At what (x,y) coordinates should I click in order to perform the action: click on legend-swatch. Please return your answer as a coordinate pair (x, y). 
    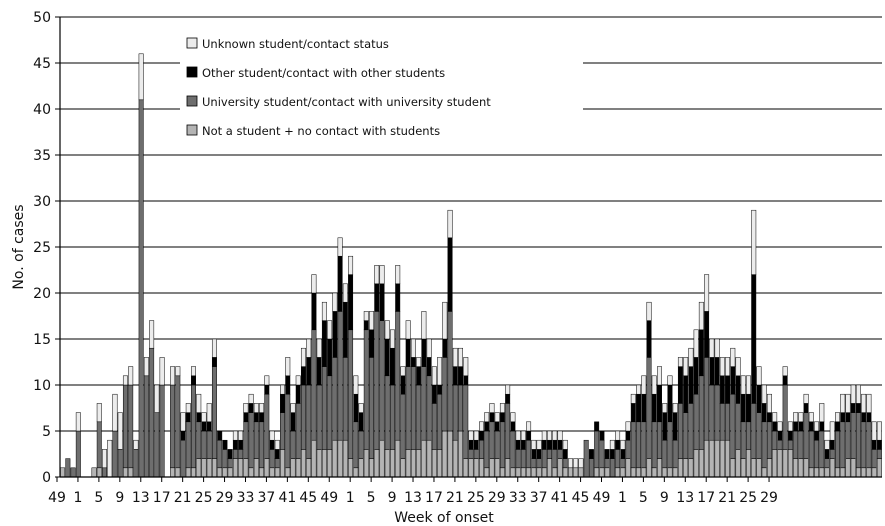
    Looking at the image, I should click on (192, 72).